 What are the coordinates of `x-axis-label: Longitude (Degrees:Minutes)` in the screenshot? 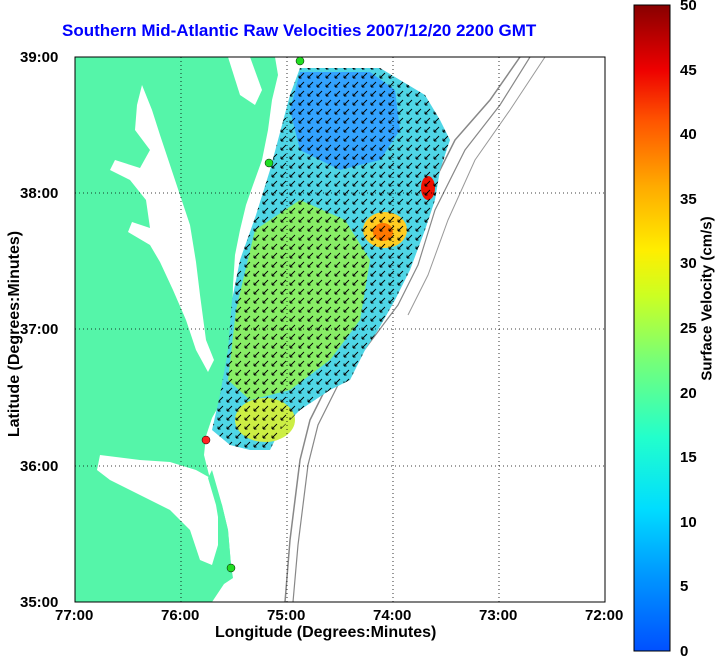 It's located at (326, 632).